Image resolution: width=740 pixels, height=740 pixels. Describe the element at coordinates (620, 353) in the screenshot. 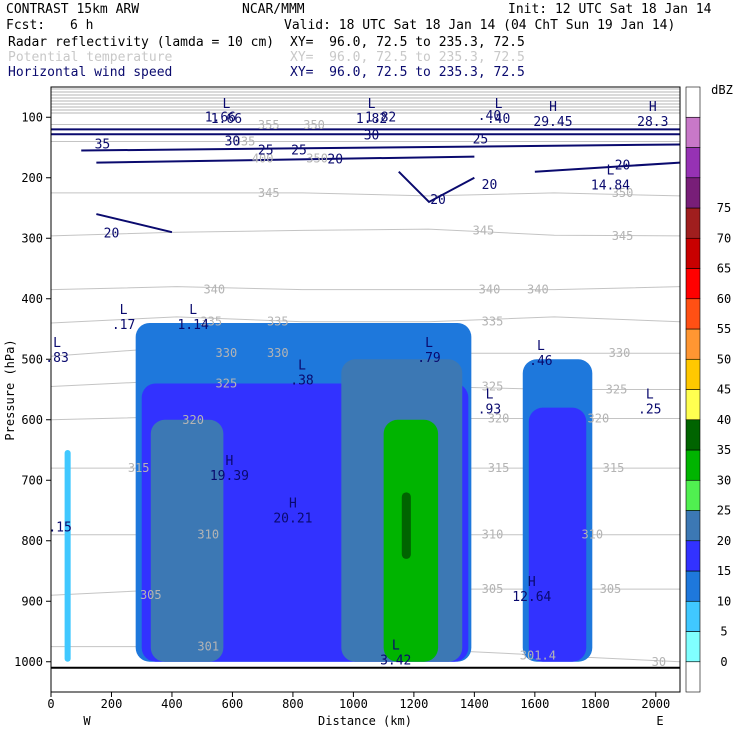

I see `theta-label-17: 330` at that location.